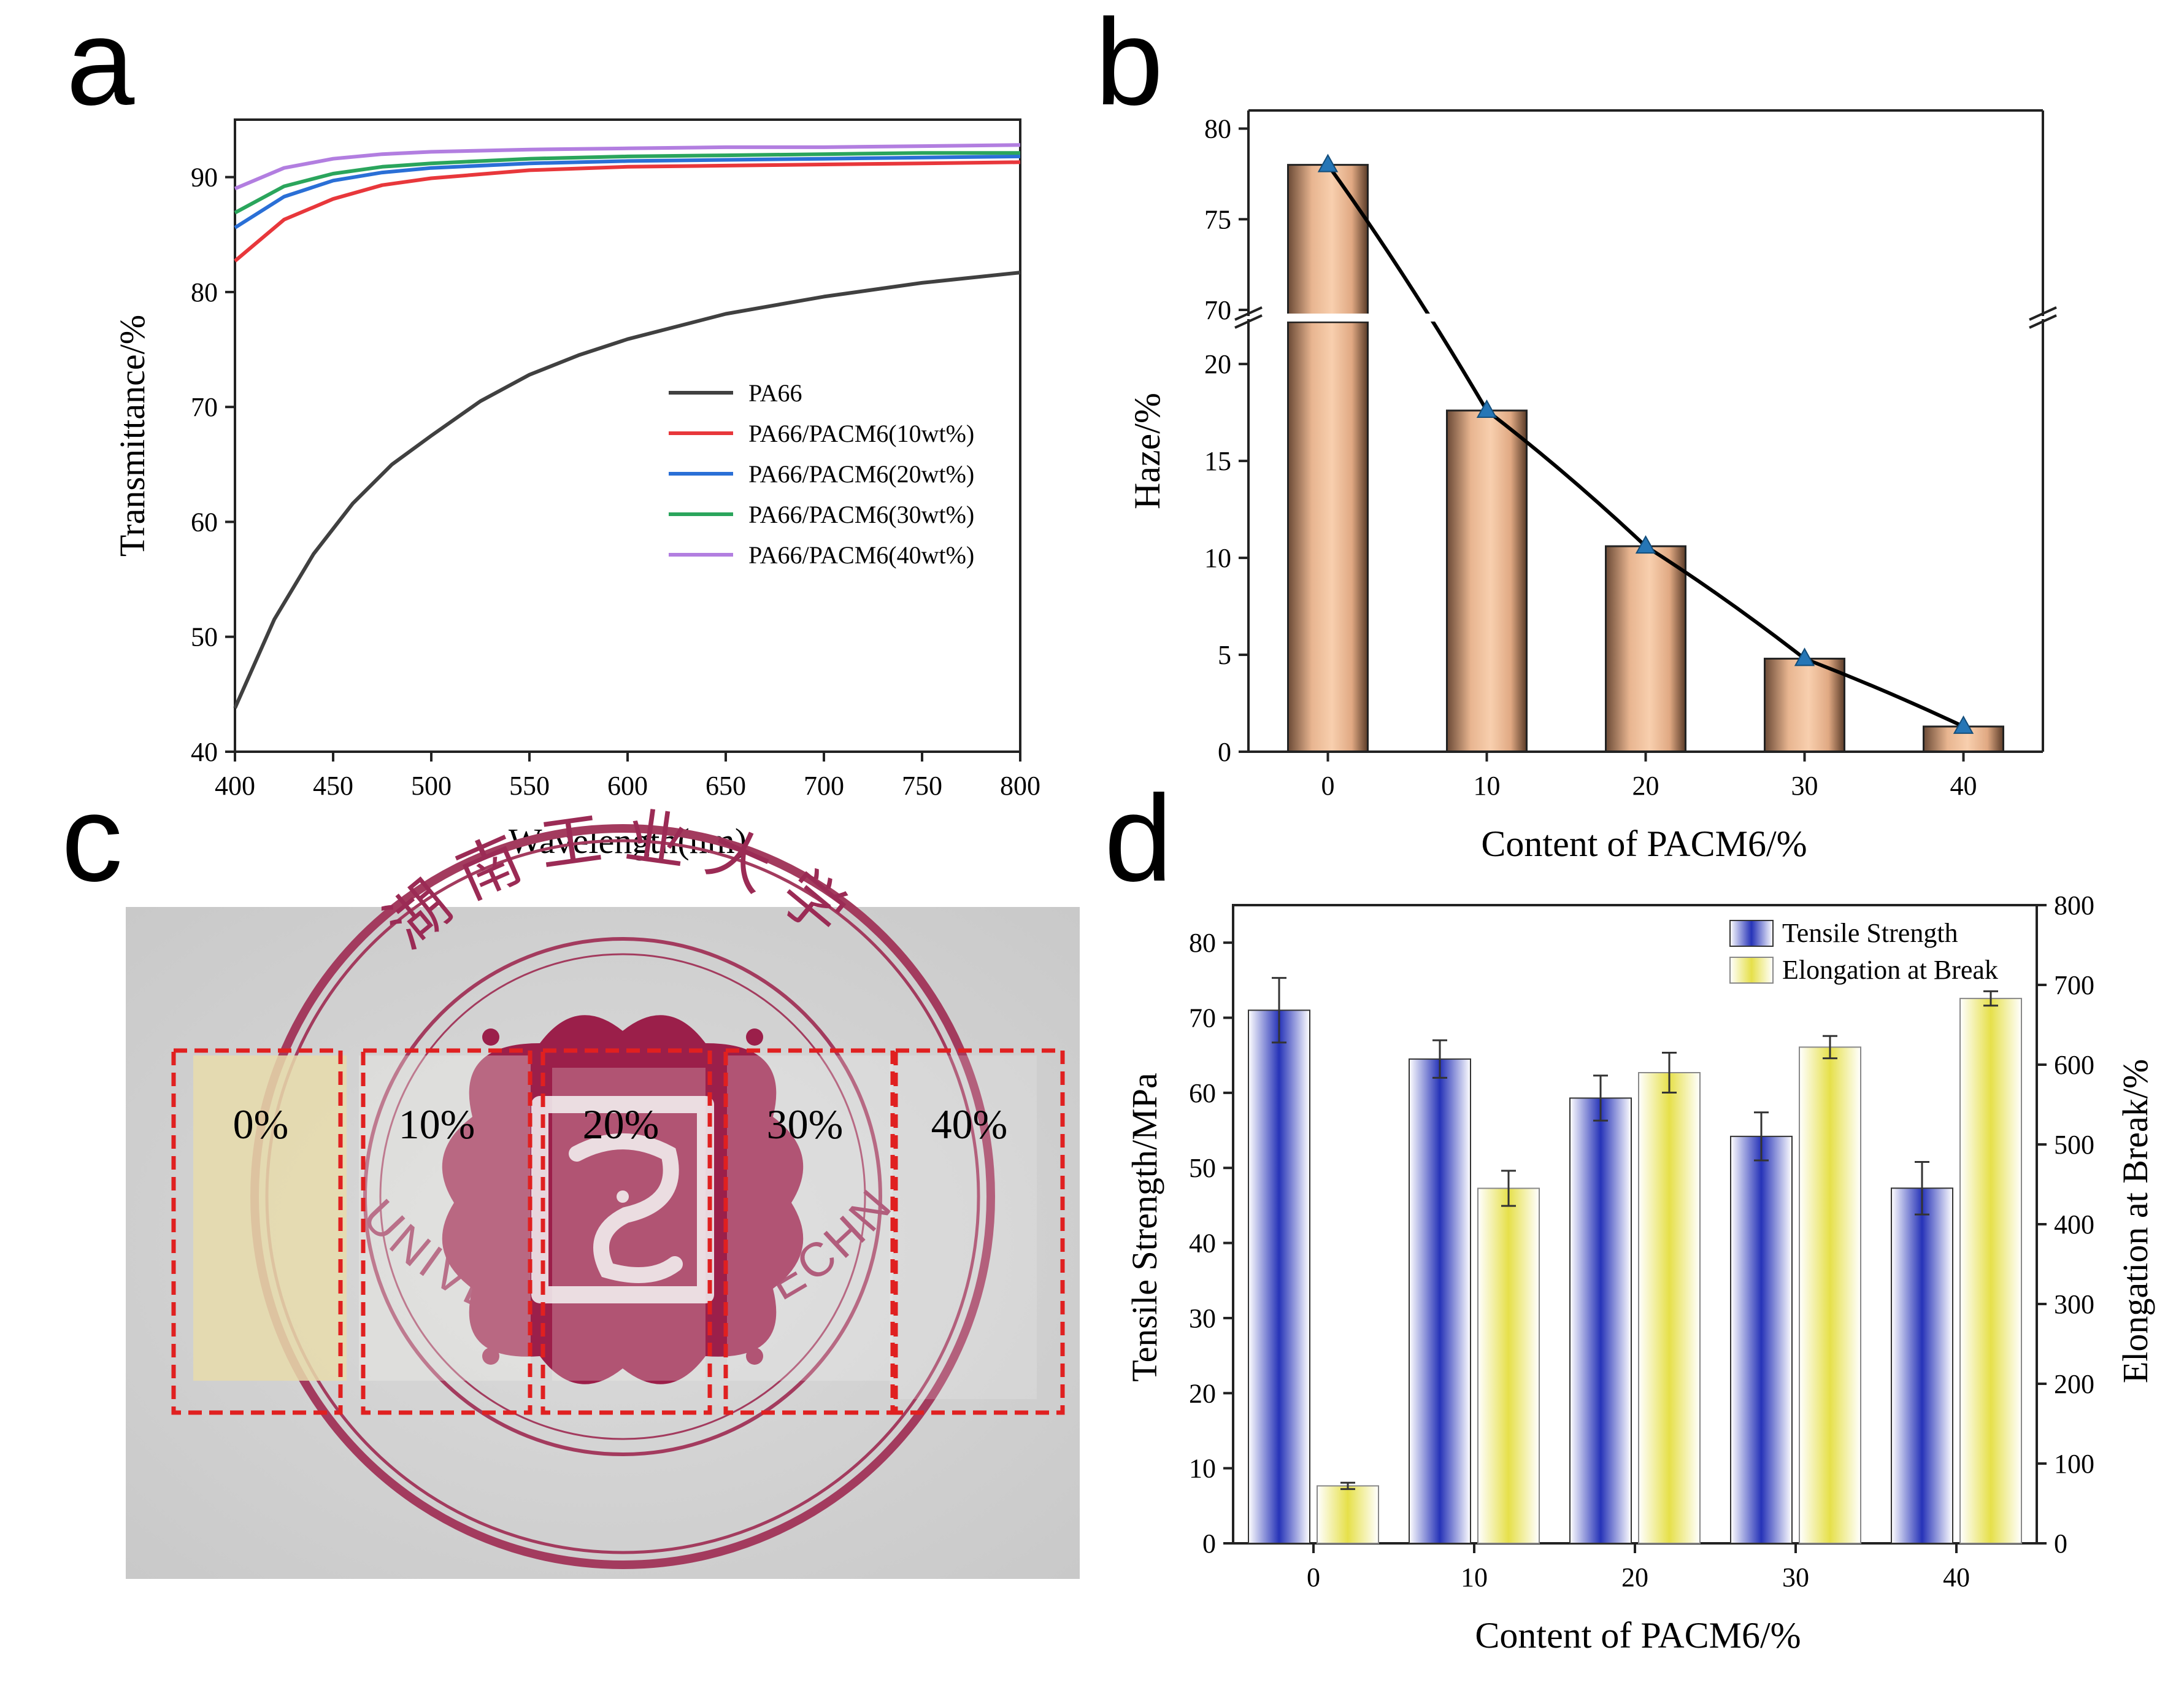 The height and width of the screenshot is (1682, 2184). I want to click on panel-label-c: c, so click(92, 838).